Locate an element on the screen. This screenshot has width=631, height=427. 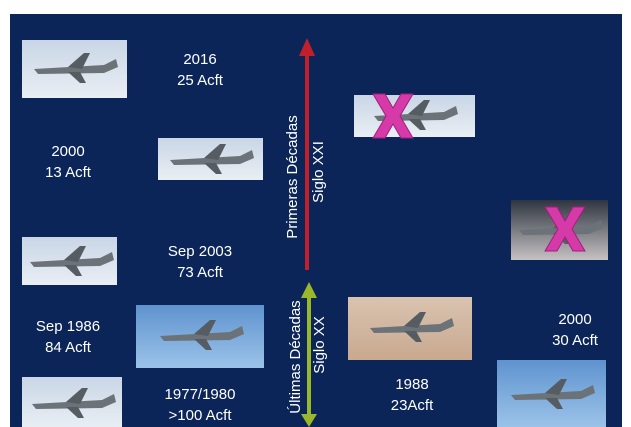
label-count: 13 Acft is located at coordinates (68, 172).